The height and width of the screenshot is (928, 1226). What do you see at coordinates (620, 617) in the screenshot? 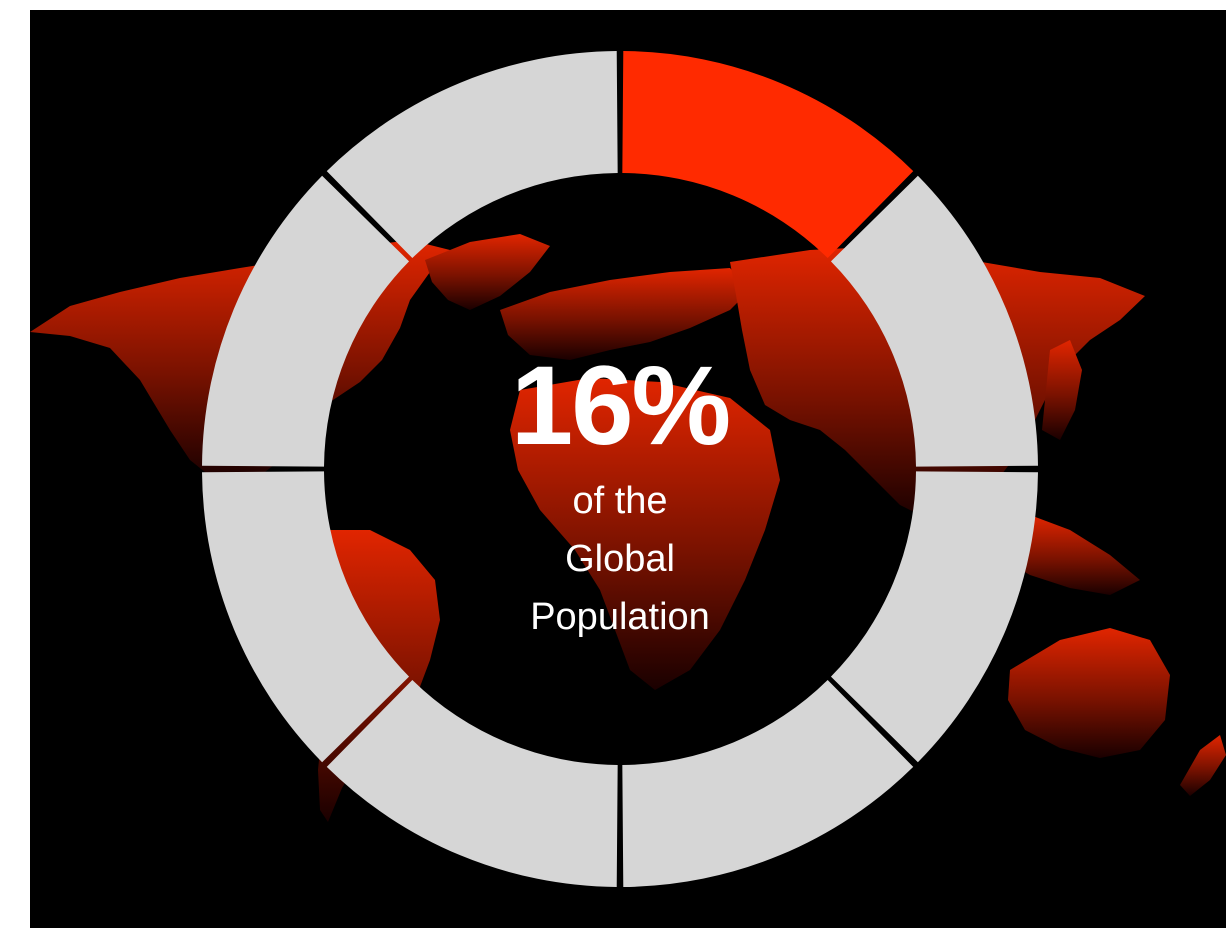
I see `caption-line-3: Population` at bounding box center [620, 617].